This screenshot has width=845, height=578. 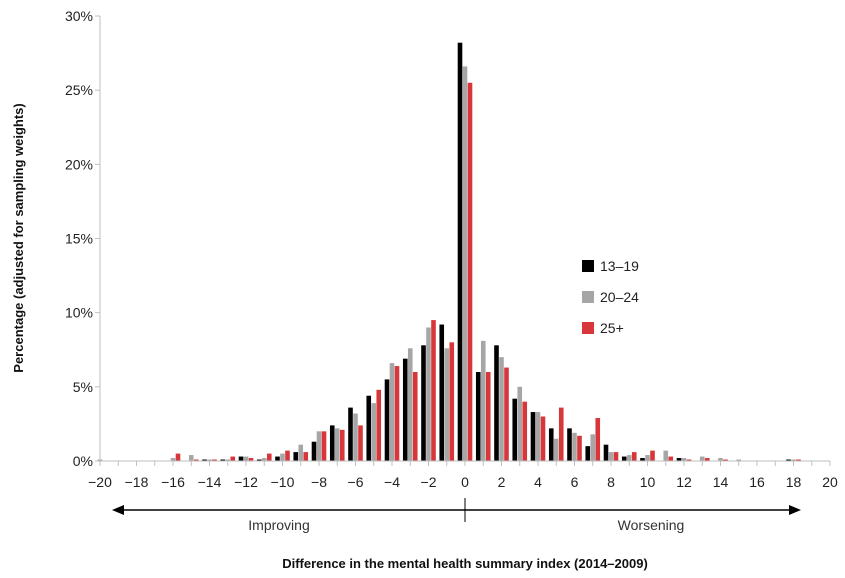 I want to click on x-tick-label: 12, so click(x=684, y=482).